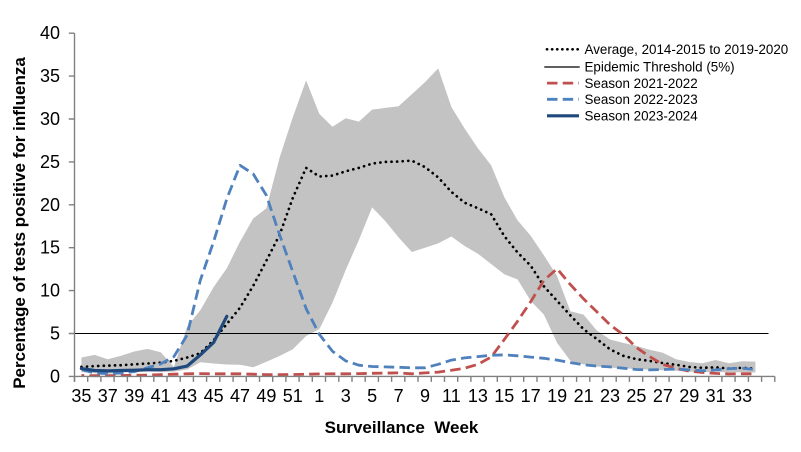 Image resolution: width=801 pixels, height=452 pixels. What do you see at coordinates (240, 396) in the screenshot?
I see `svg-text: 47` at bounding box center [240, 396].